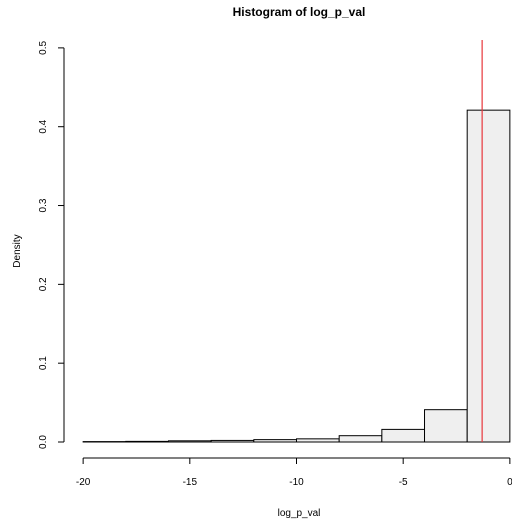 This screenshot has height=522, width=512. Describe the element at coordinates (294, 473) in the screenshot. I see `x-axis-ticks: -20 -15 -10 -5 0` at that location.